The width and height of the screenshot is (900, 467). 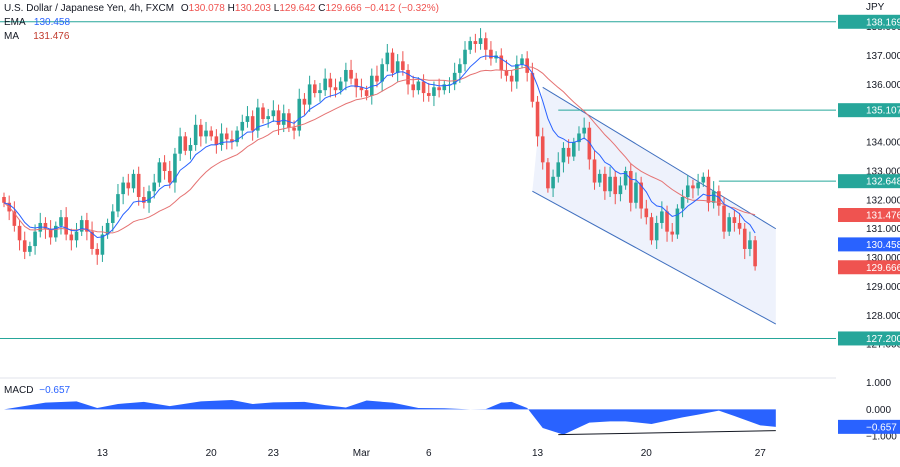 I want to click on macd-area, so click(x=390, y=417).